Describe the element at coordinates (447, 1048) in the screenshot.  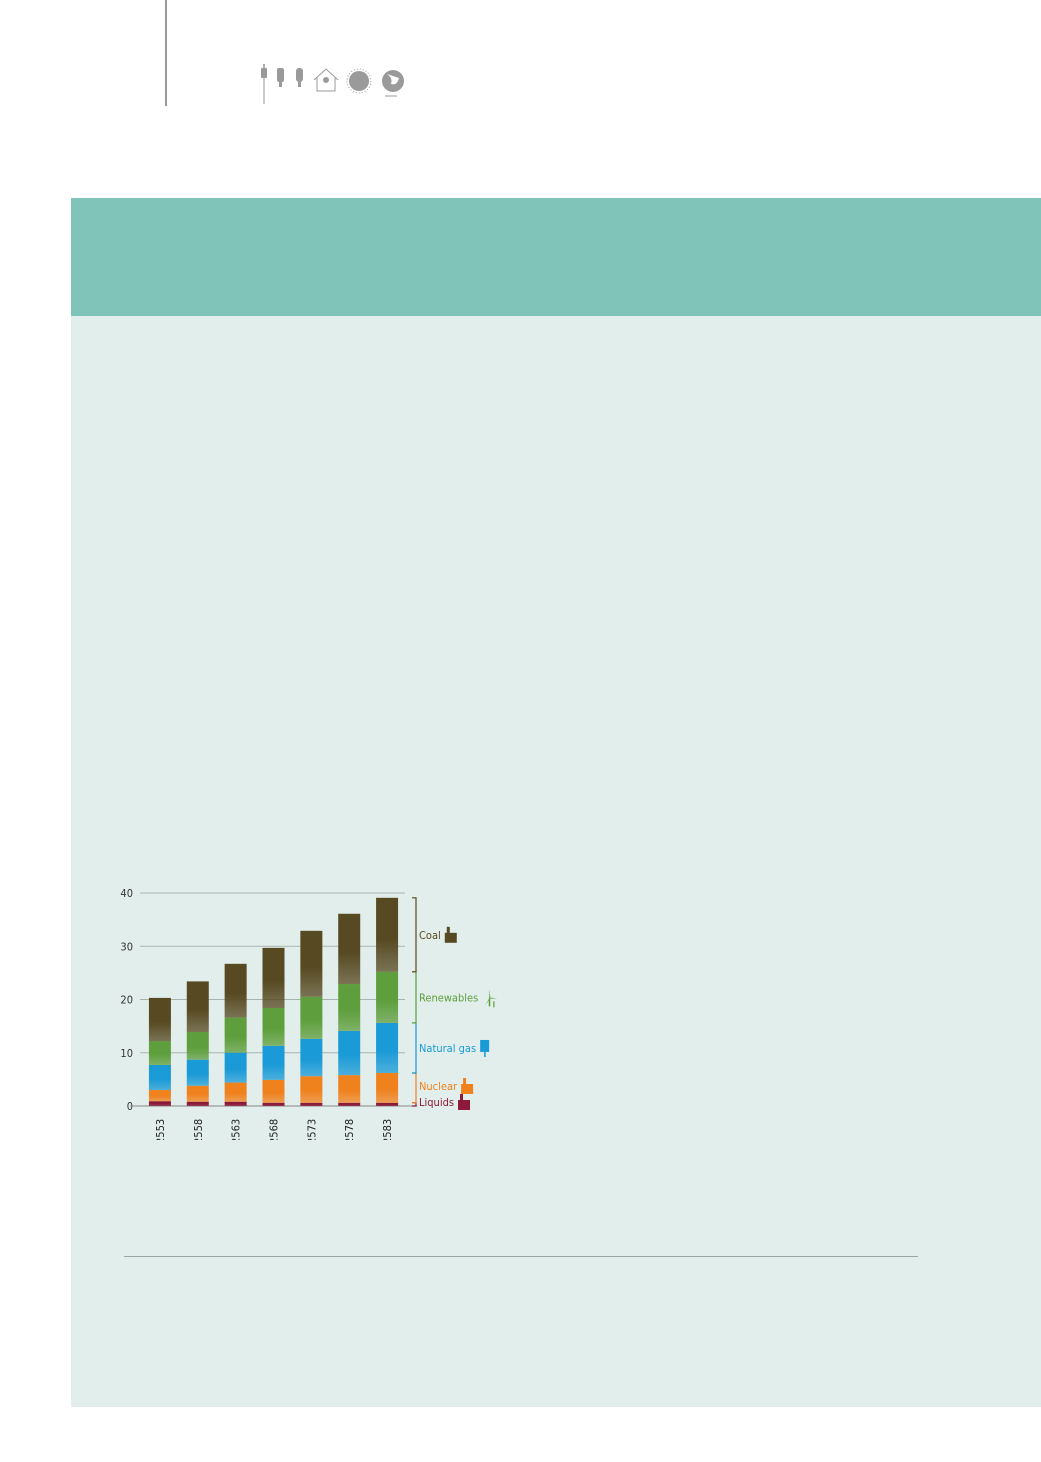
I see `legend-label-natural-gas: Natural gas` at that location.